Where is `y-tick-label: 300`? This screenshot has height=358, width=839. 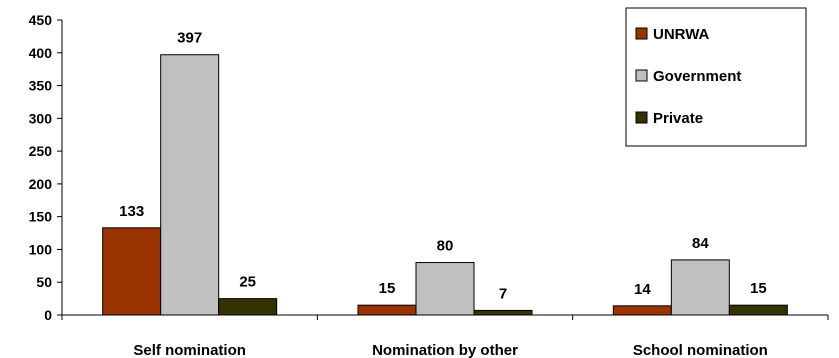 y-tick-label: 300 is located at coordinates (41, 118).